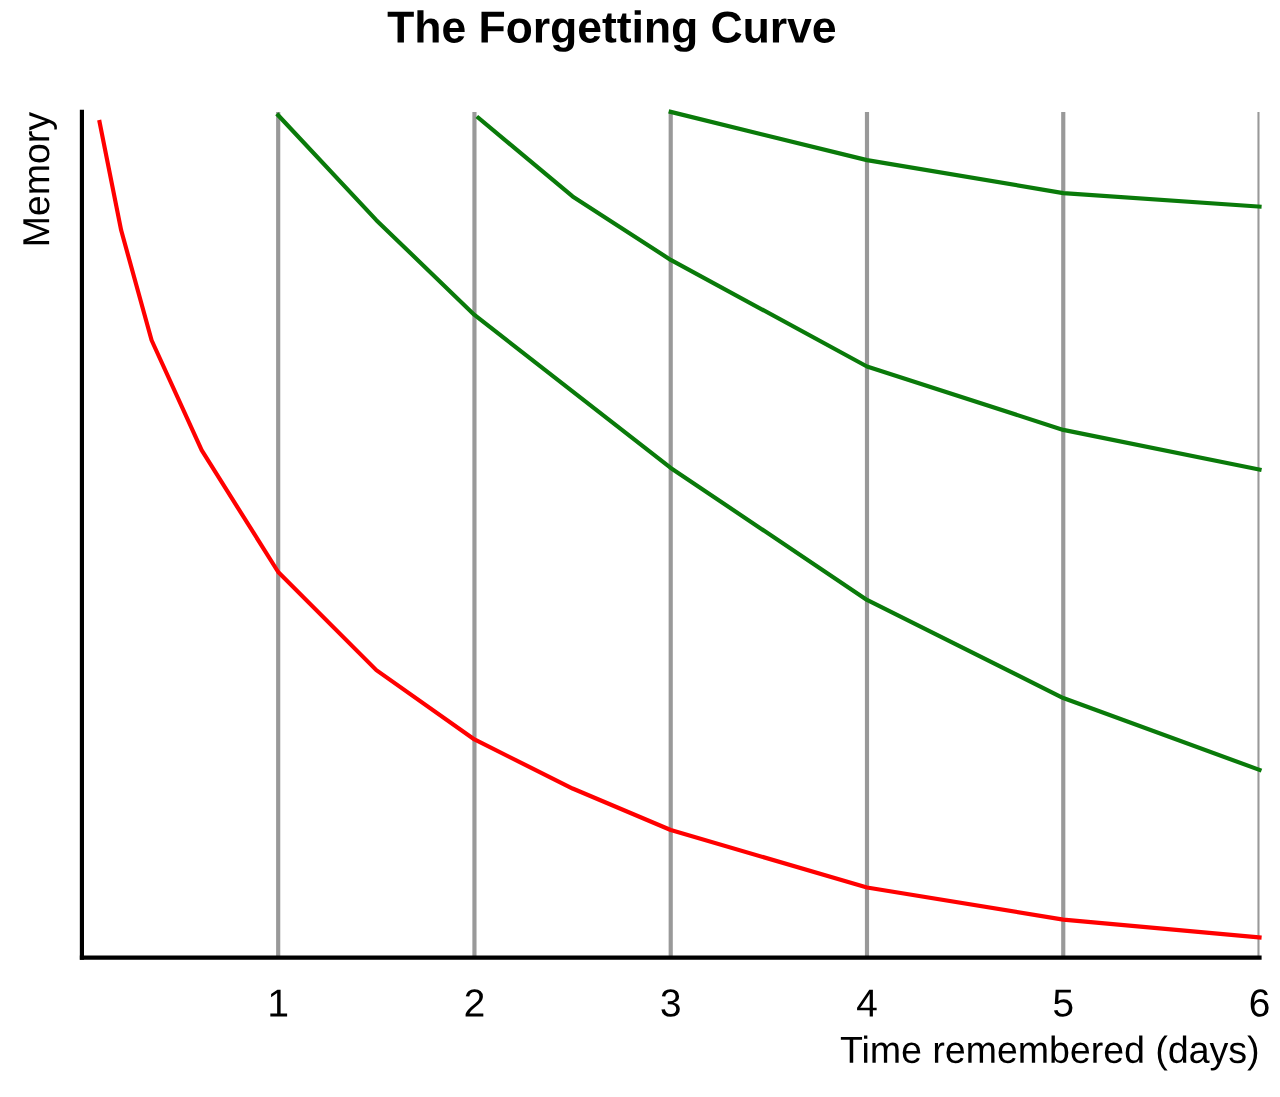  What do you see at coordinates (1259, 1003) in the screenshot?
I see `x-tick-label: 6` at bounding box center [1259, 1003].